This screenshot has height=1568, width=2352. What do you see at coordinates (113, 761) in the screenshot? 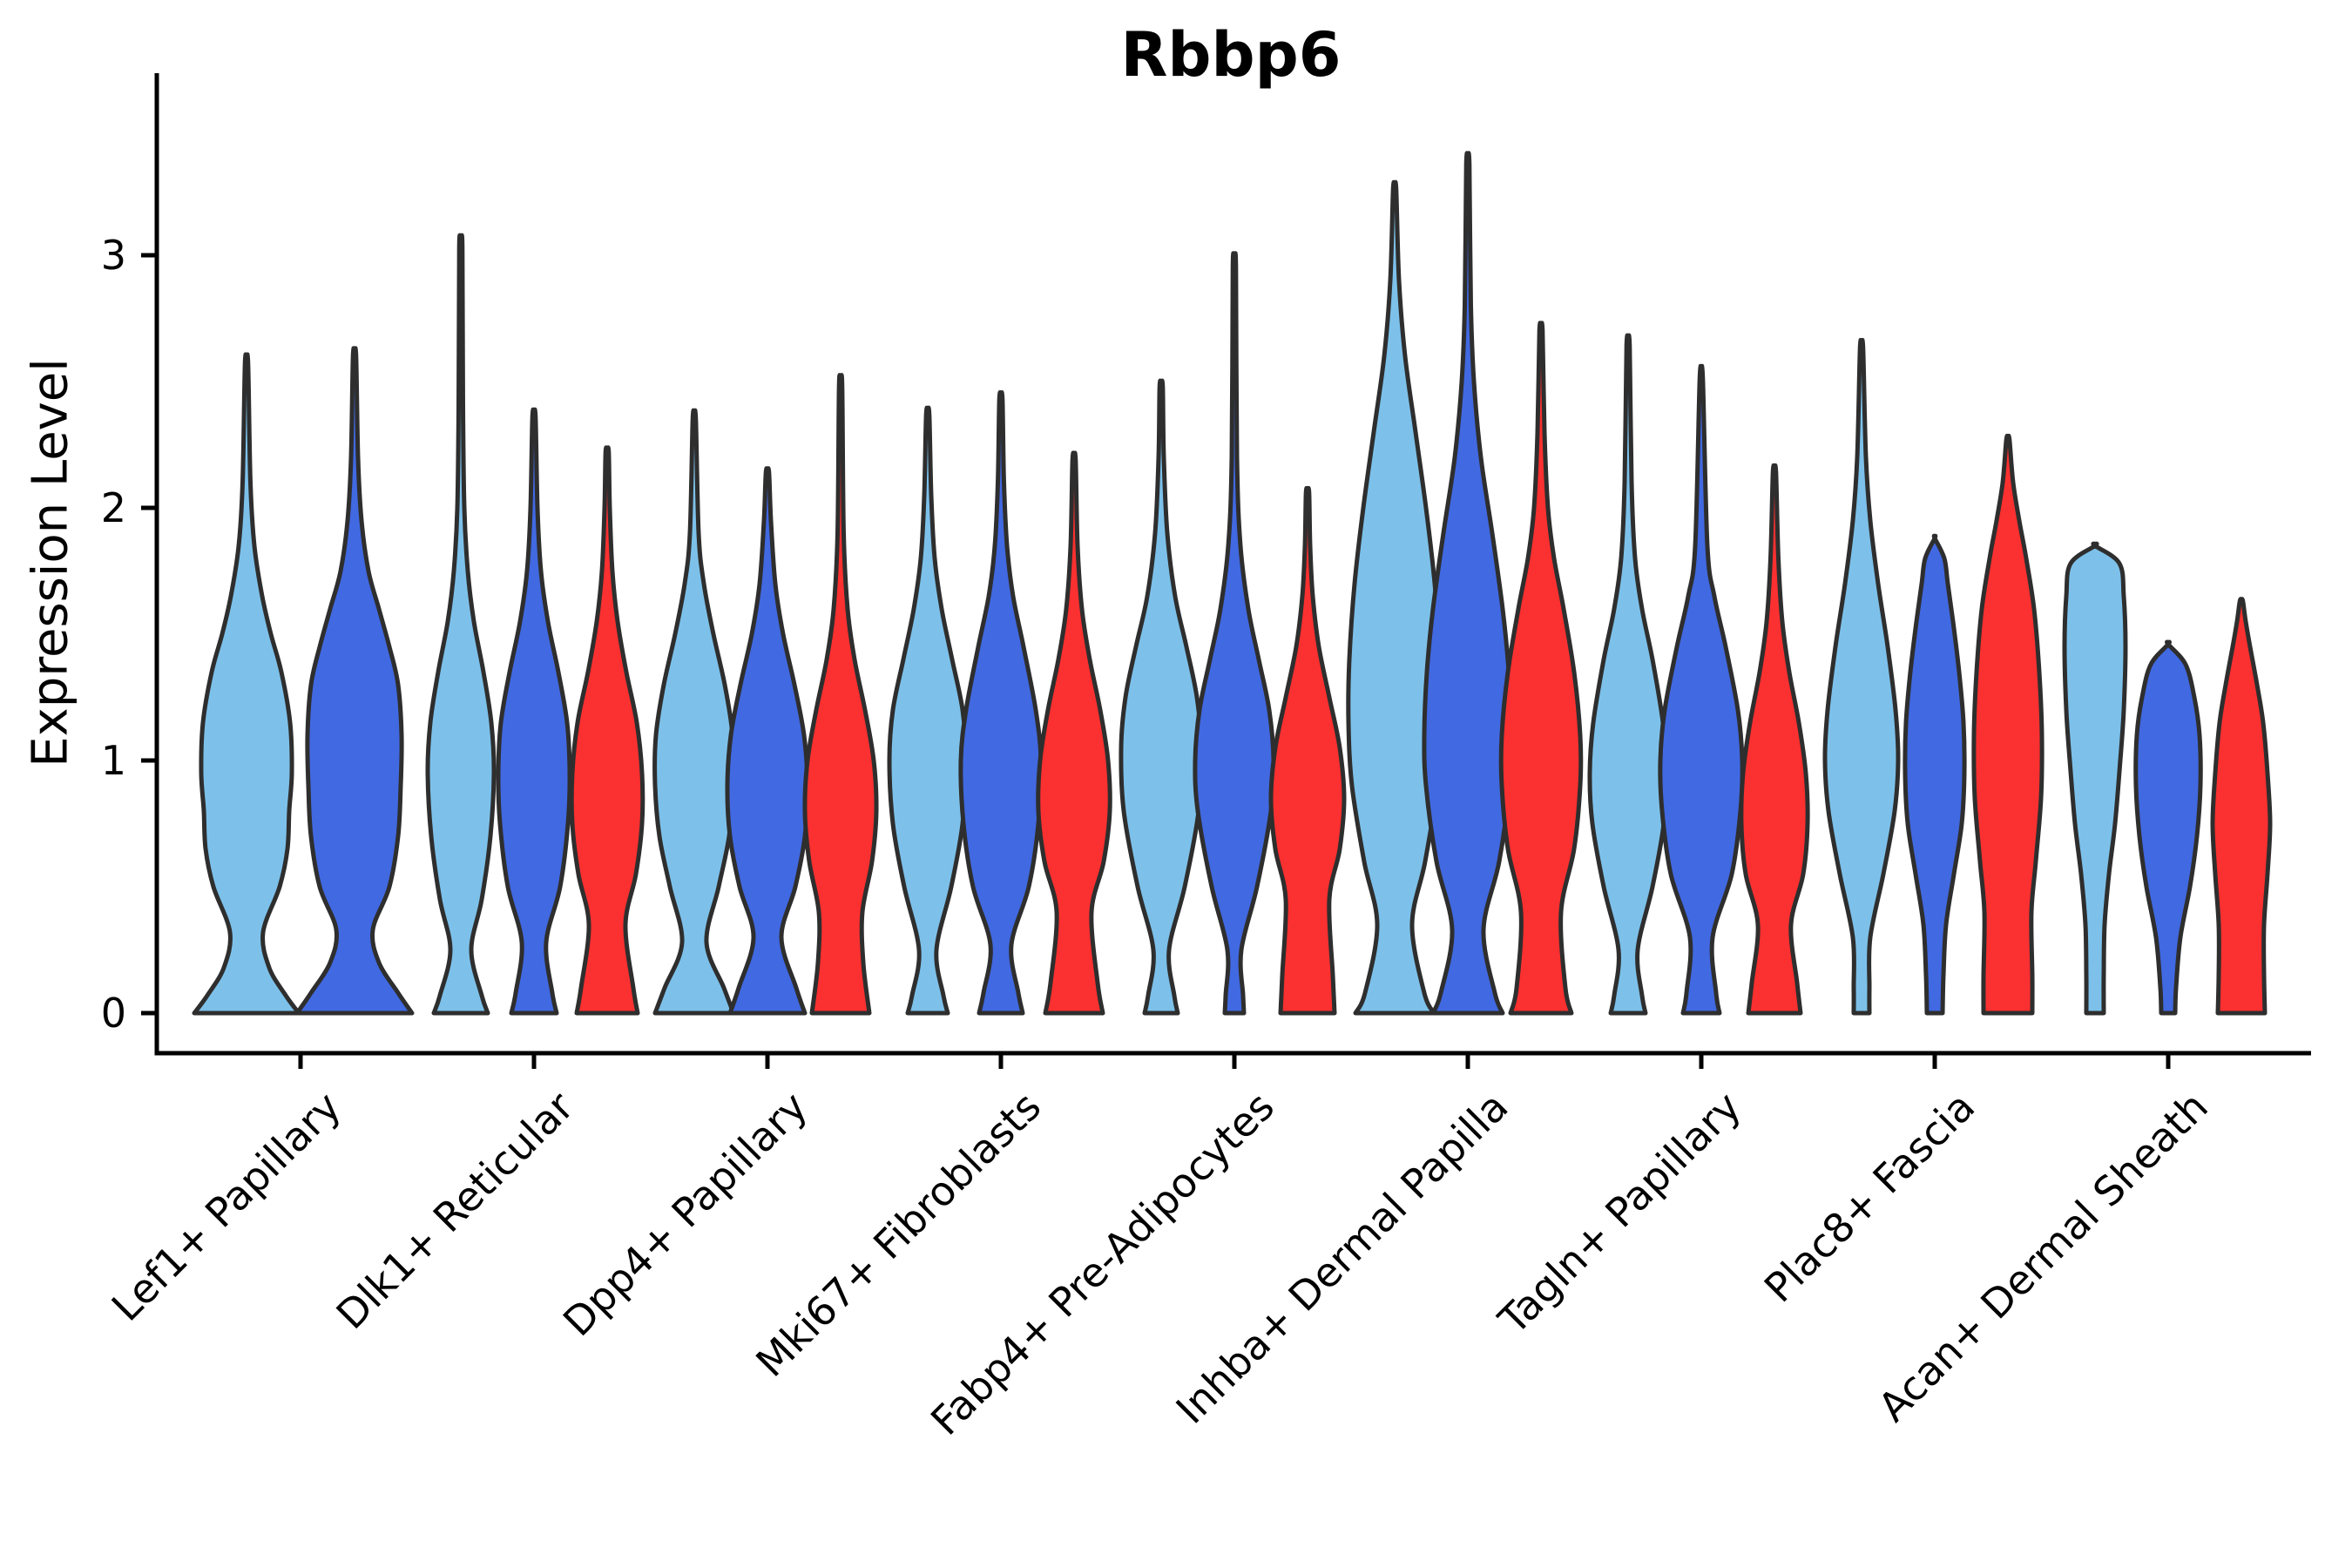
I see `y-tick-label-1: 1` at bounding box center [113, 761].